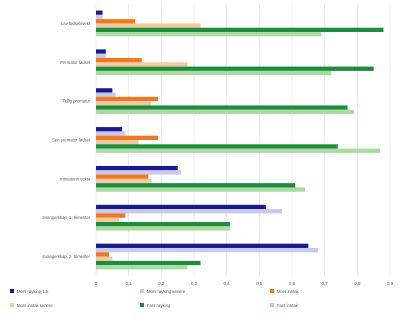 This screenshot has width=401, height=330. What do you see at coordinates (292, 283) in the screenshot?
I see `x-tick-label: 0,6` at bounding box center [292, 283].